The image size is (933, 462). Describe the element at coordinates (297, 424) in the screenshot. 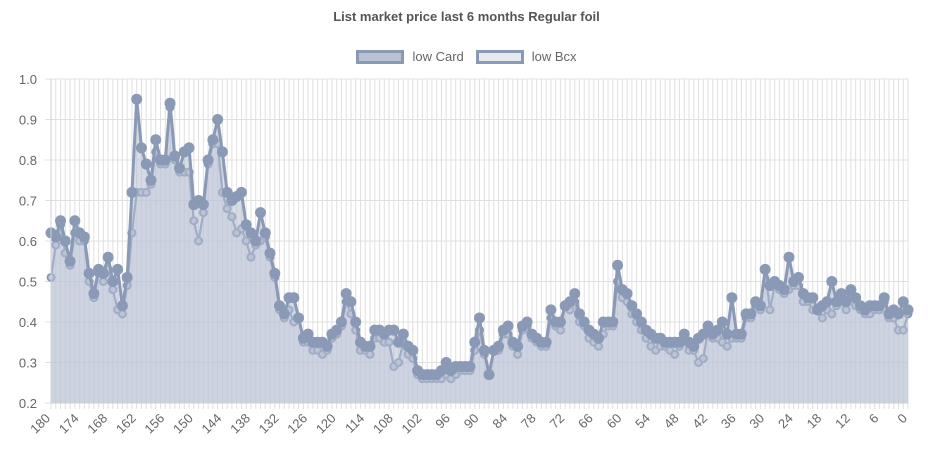

I see `x-tick-label: 126` at that location.